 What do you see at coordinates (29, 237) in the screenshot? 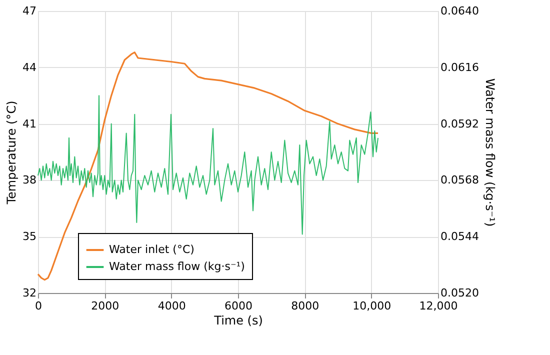
I see `y-tick-label: 35` at bounding box center [29, 237].